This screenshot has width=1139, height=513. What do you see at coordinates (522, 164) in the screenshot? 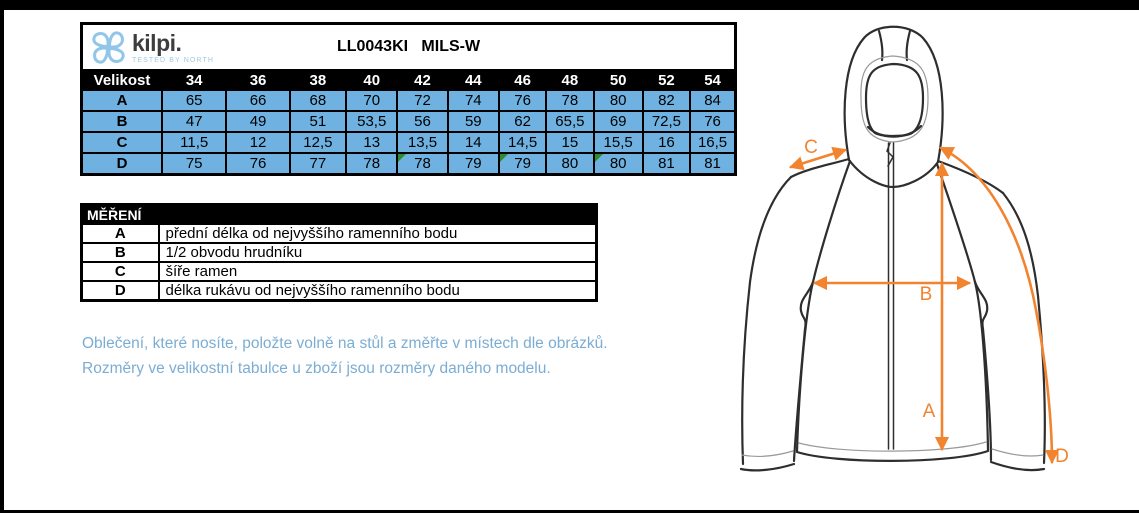
I see `cell-D-46: 79` at bounding box center [522, 164].